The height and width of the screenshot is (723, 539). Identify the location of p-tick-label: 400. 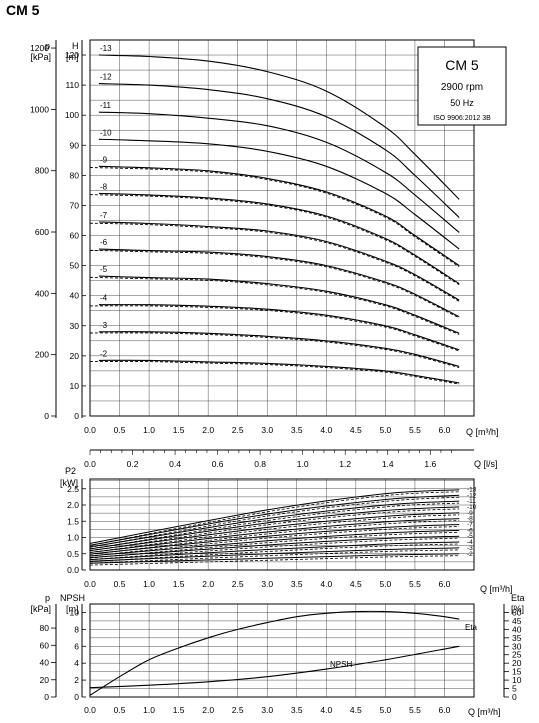
(42, 293).